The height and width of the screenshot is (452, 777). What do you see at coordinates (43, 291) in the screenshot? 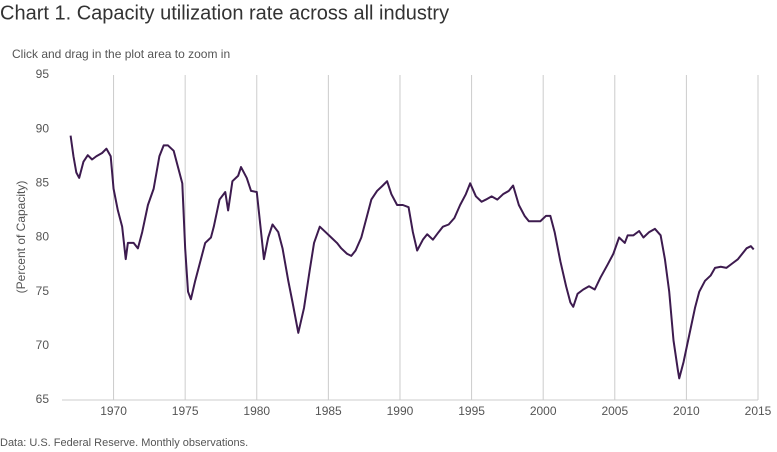
I see `y-tick-label: 75` at bounding box center [43, 291].